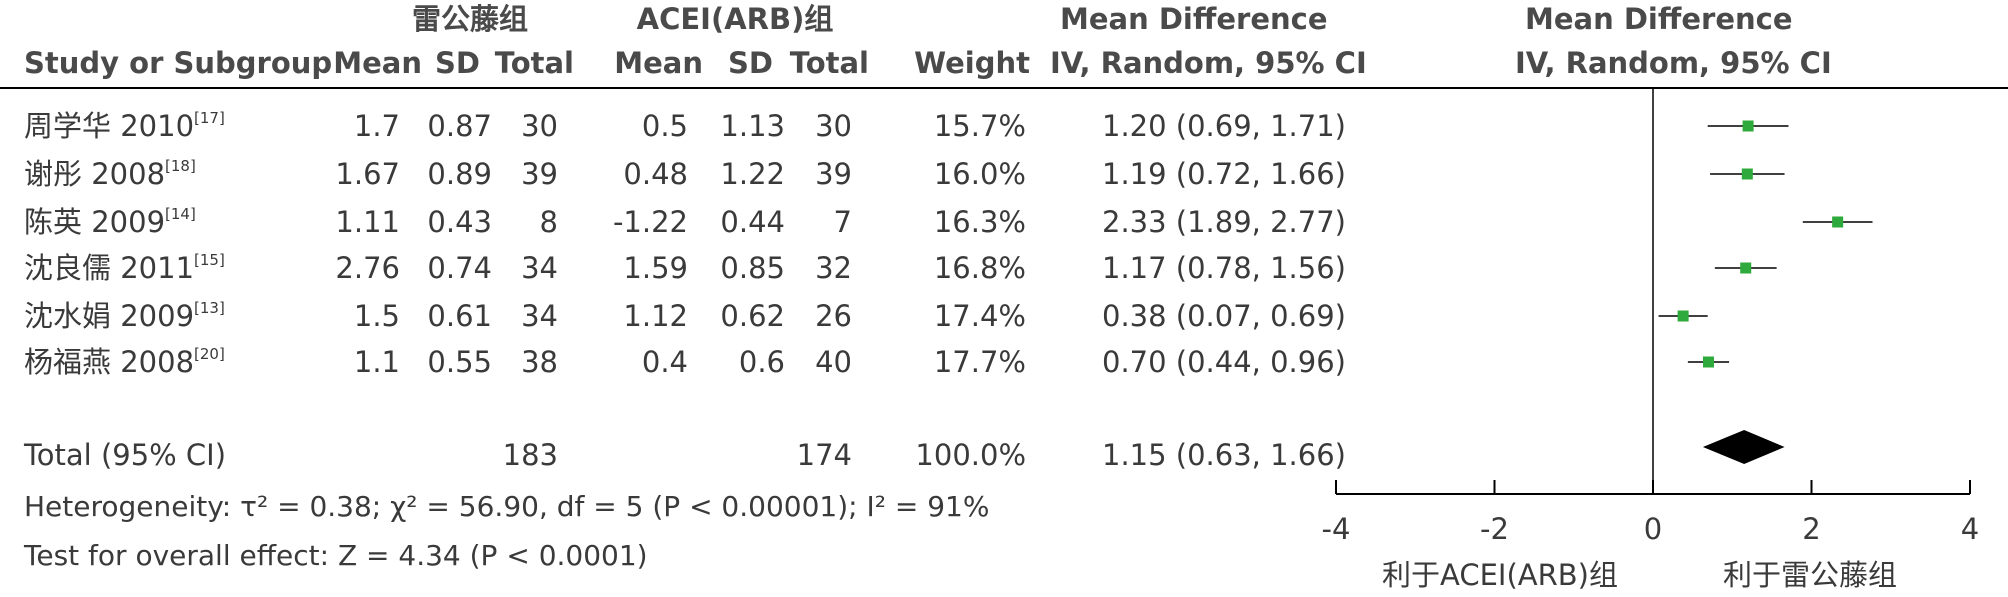 The width and height of the screenshot is (2008, 597). What do you see at coordinates (539, 174) in the screenshot?
I see `total1-cell: 39` at bounding box center [539, 174].